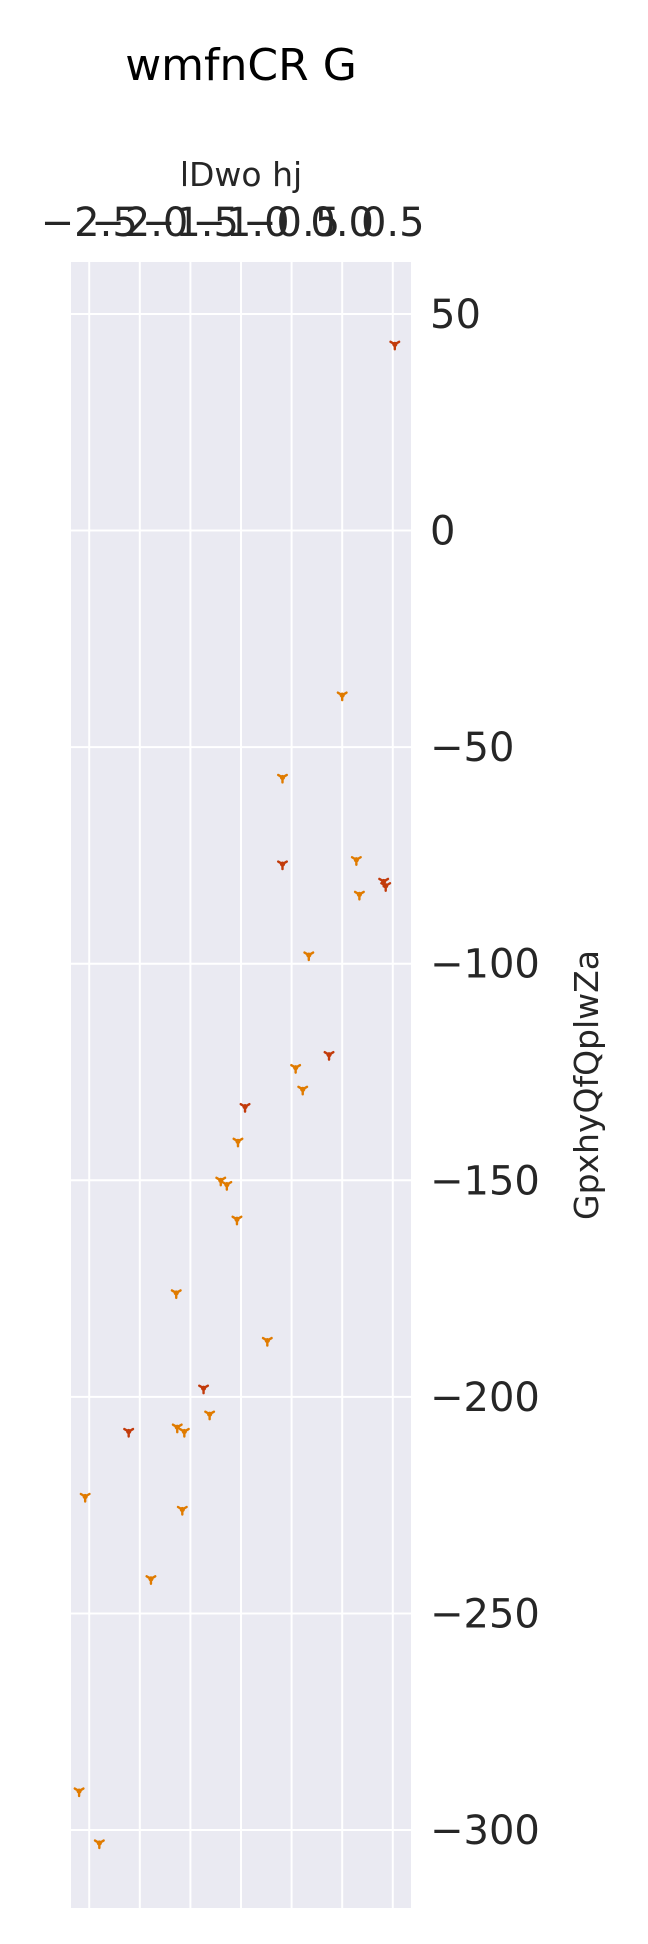 This screenshot has width=648, height=1944. Describe the element at coordinates (485, 1614) in the screenshot. I see `y-tick-label: −250` at that location.